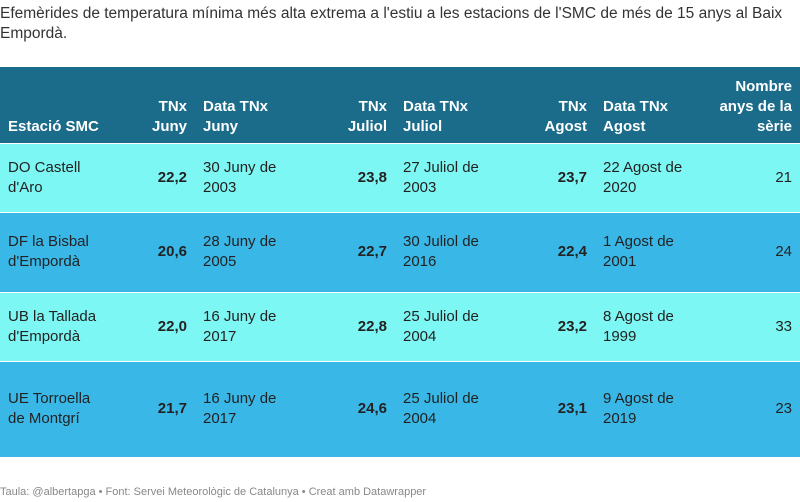  What do you see at coordinates (58, 251) in the screenshot?
I see `cell-station: DF la Bisbal d'Empordà` at bounding box center [58, 251].